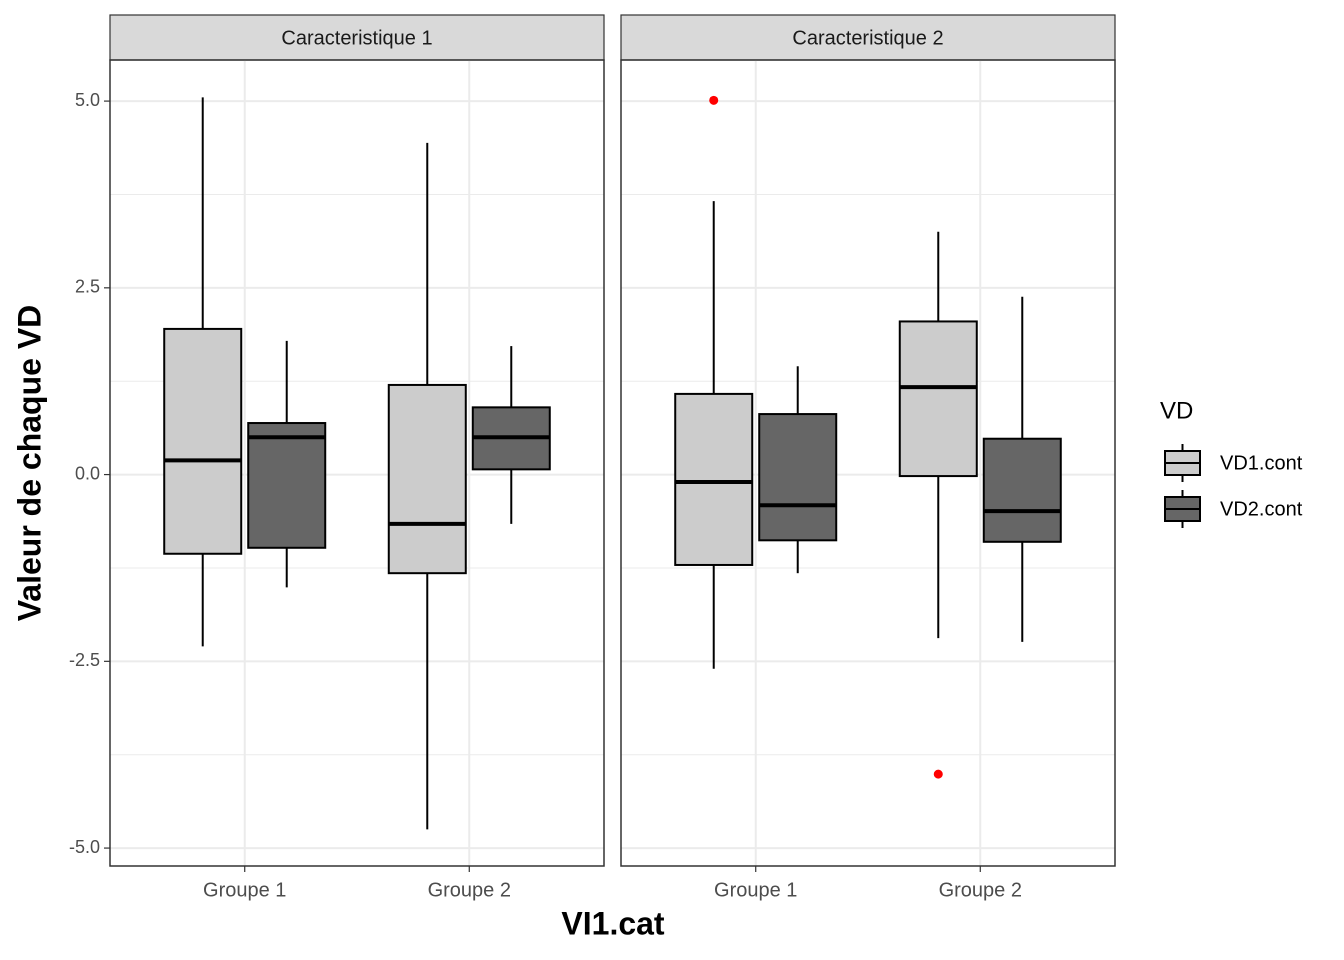 The height and width of the screenshot is (960, 1344). Describe the element at coordinates (1261, 463) in the screenshot. I see `legend-label: VD1.cont` at that location.